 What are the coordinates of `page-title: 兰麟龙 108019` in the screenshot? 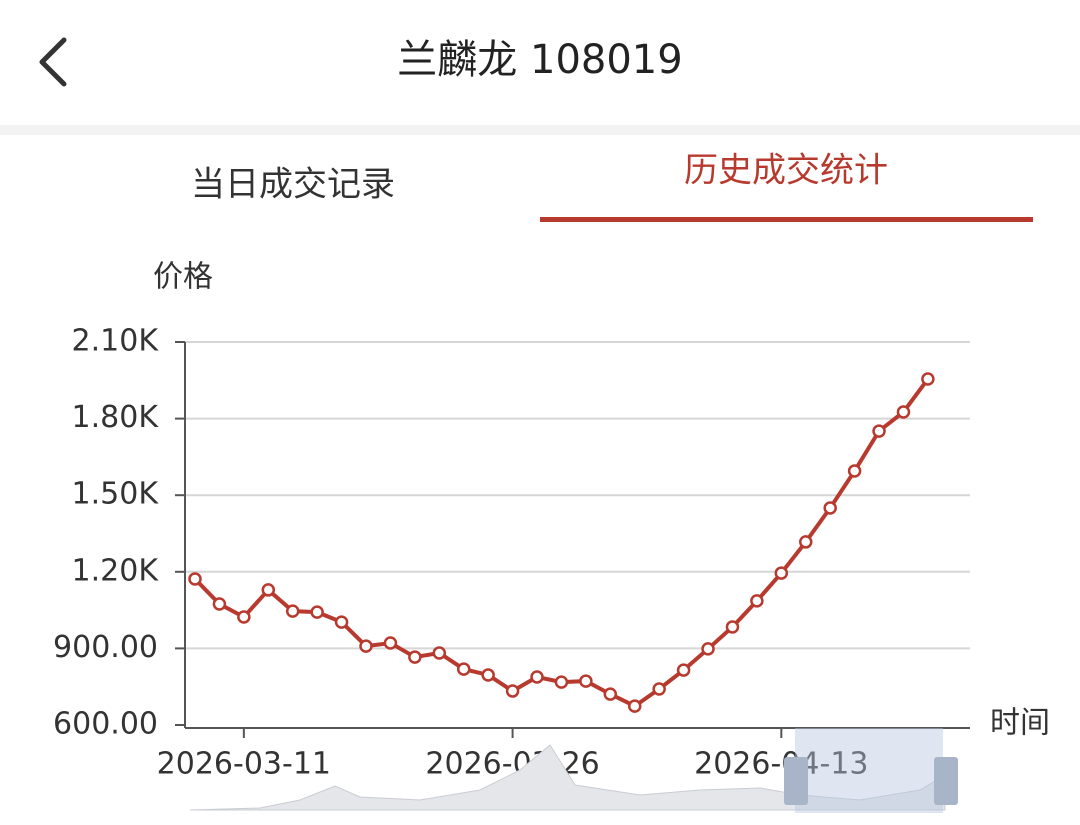 It's located at (539, 60).